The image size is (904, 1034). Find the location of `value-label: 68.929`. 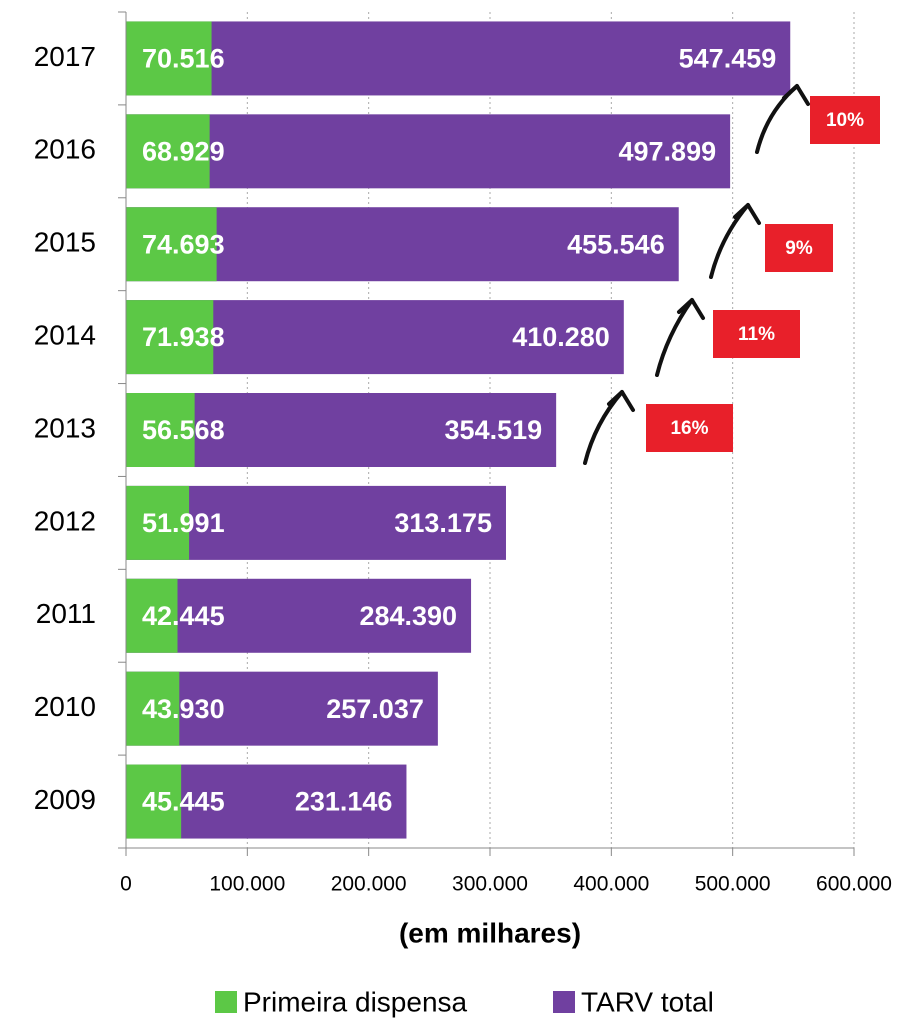

value-label: 68.929 is located at coordinates (183, 151).